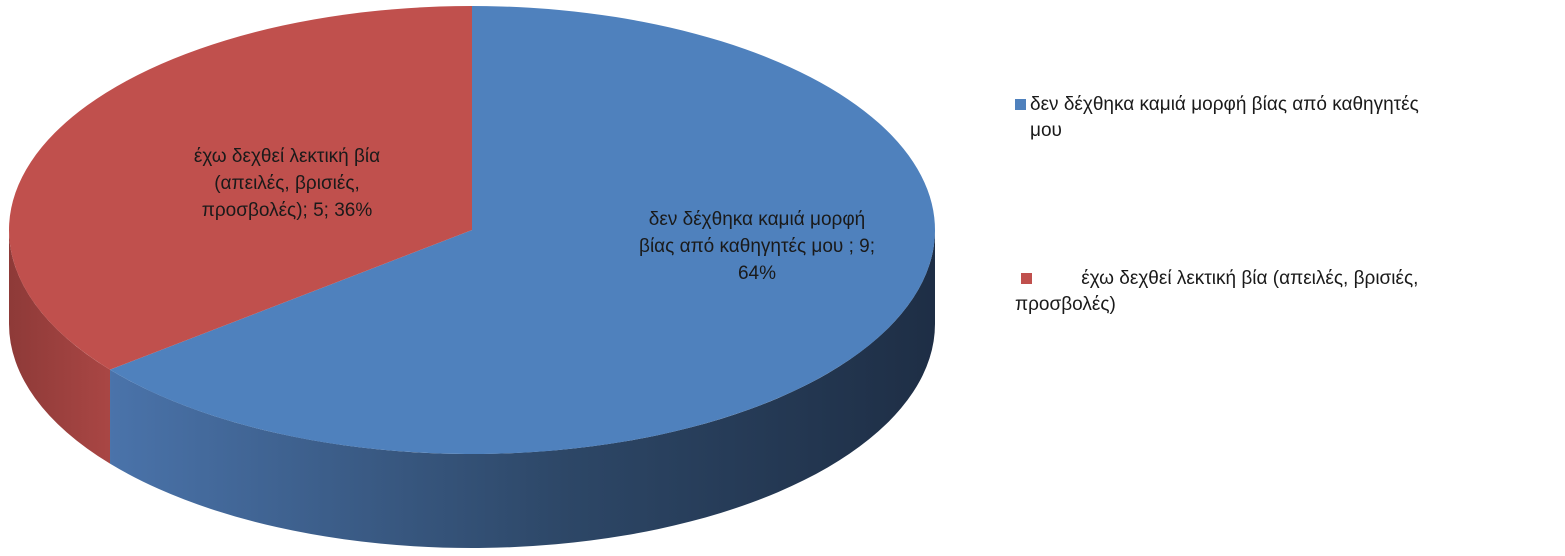 The image size is (1565, 556). Describe the element at coordinates (757, 219) in the screenshot. I see `slice-label-0-line-0: δεν δέχθηκα καμιά μορφή` at that location.